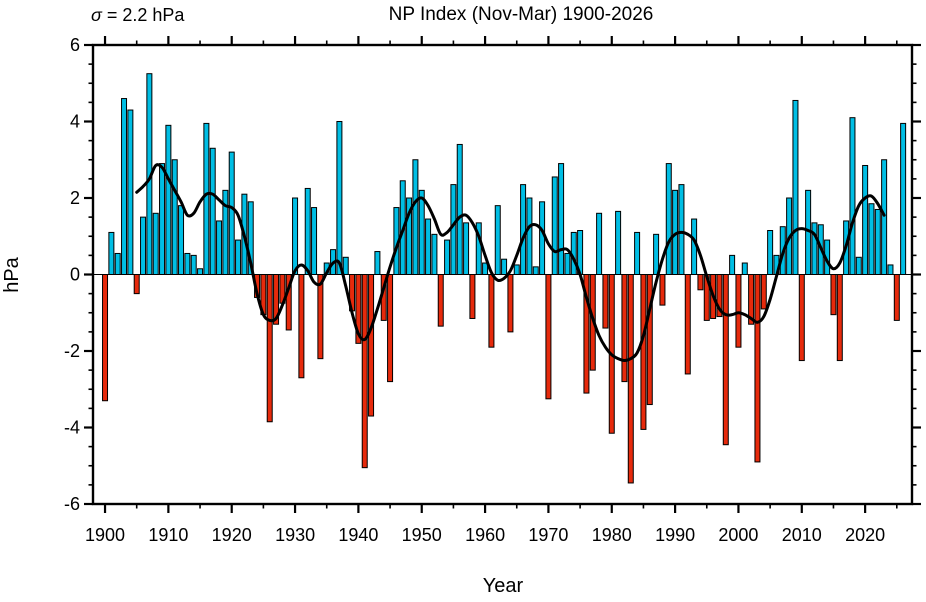  I want to click on x-tick-label-1930: 1930, so click(295, 535).